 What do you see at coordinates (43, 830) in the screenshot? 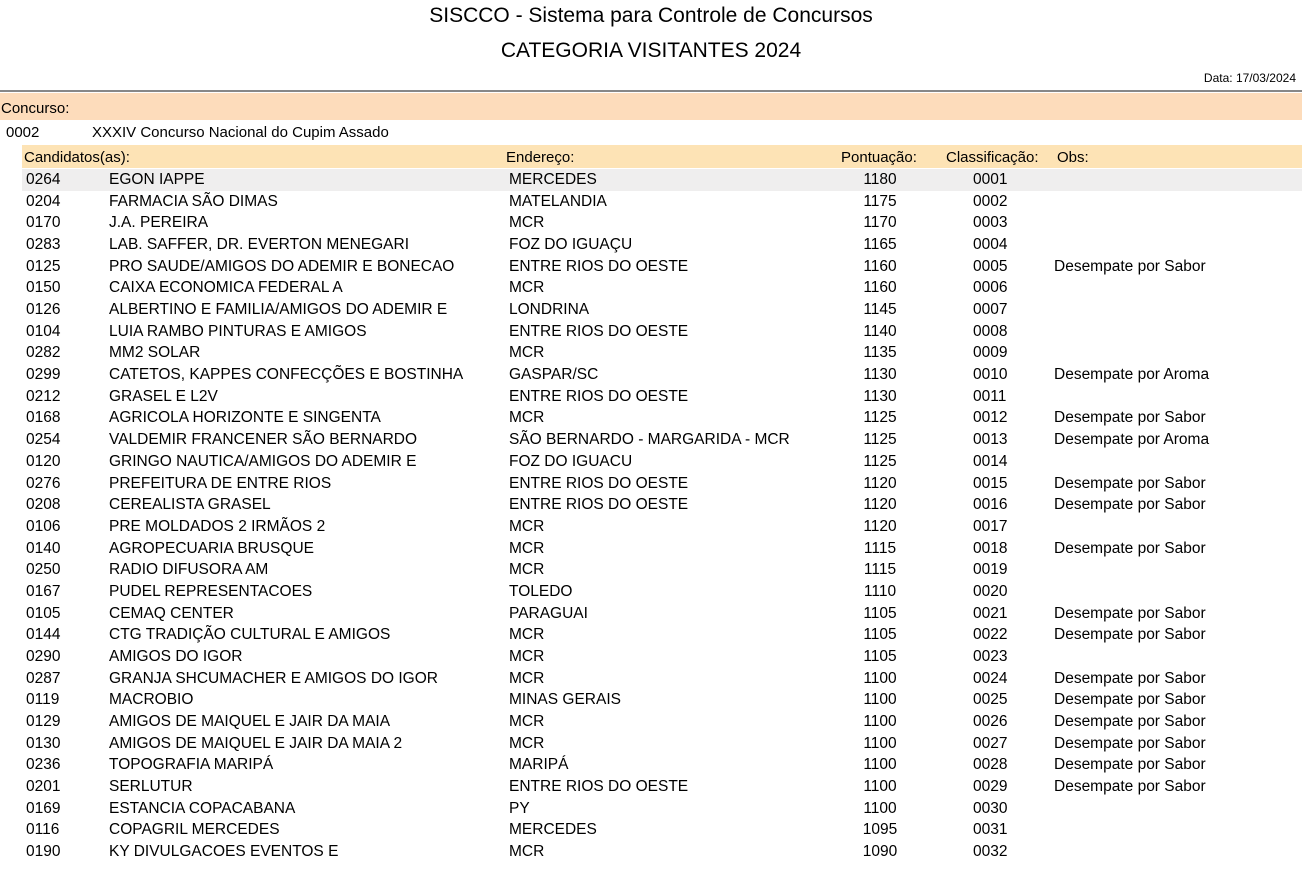
I see `candidate-code: 0116` at bounding box center [43, 830].